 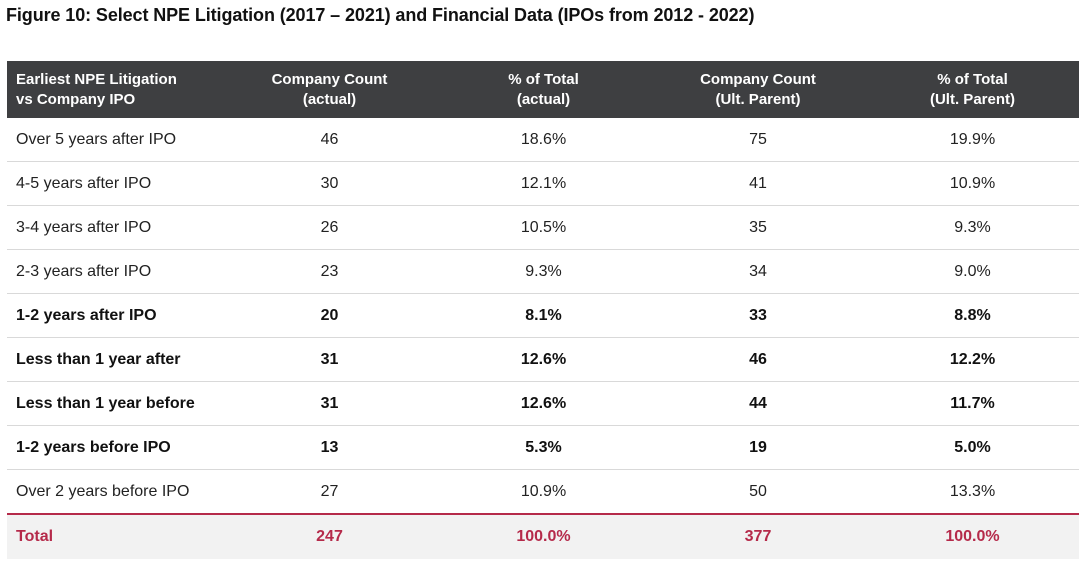 I want to click on cell-pct-actual: 12.1%, so click(x=543, y=183).